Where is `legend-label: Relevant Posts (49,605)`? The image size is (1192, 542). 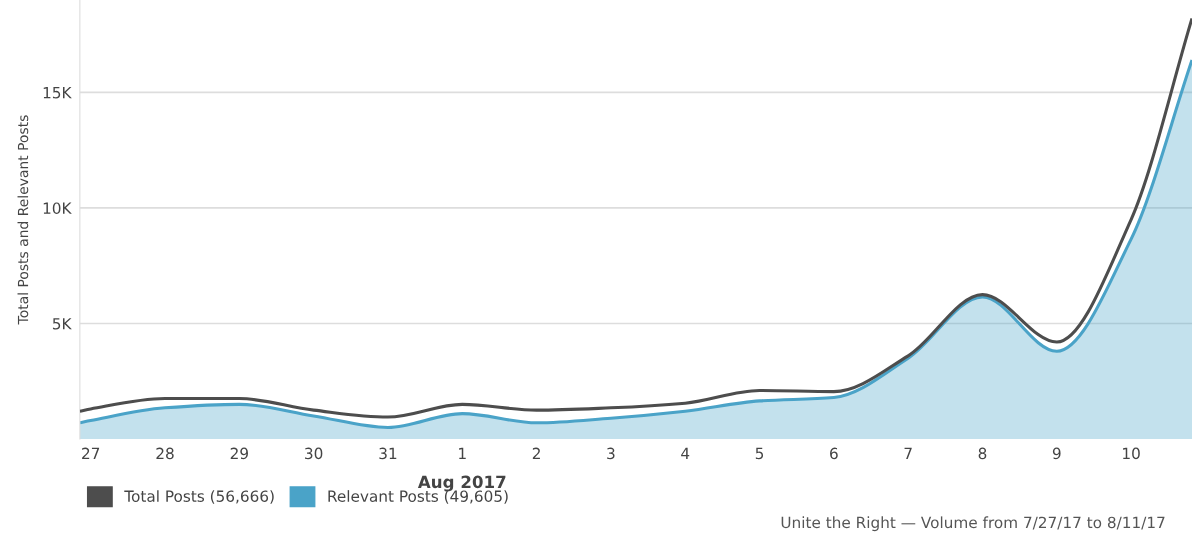
legend-label: Relevant Posts (49,605) is located at coordinates (418, 497).